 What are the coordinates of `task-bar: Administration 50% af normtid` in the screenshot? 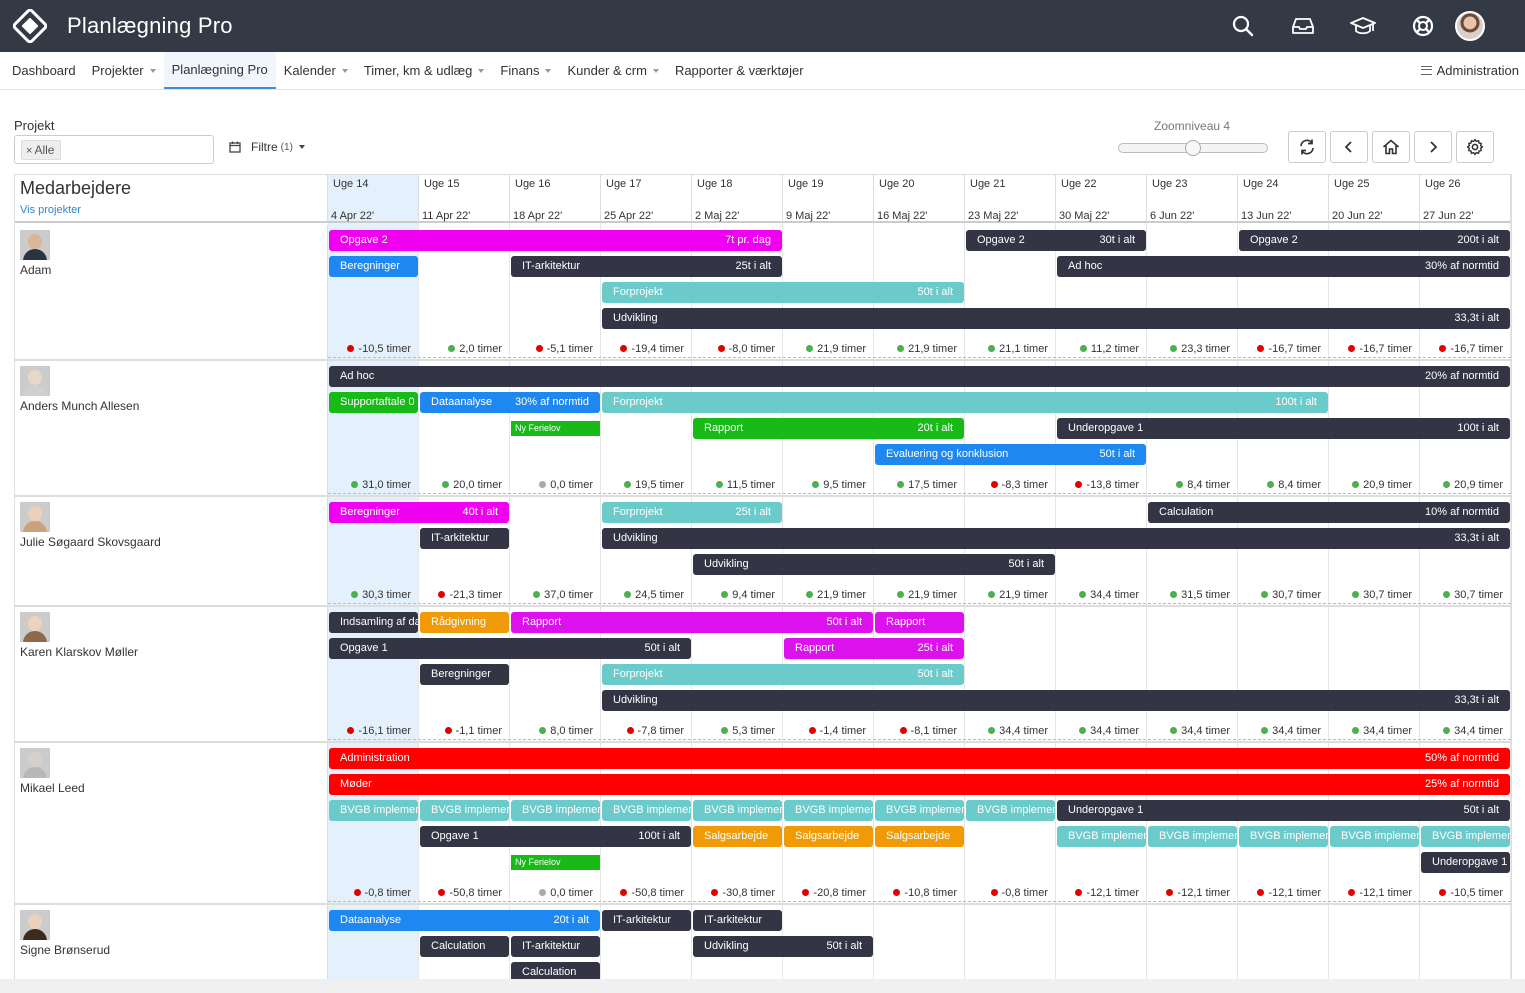 It's located at (919, 758).